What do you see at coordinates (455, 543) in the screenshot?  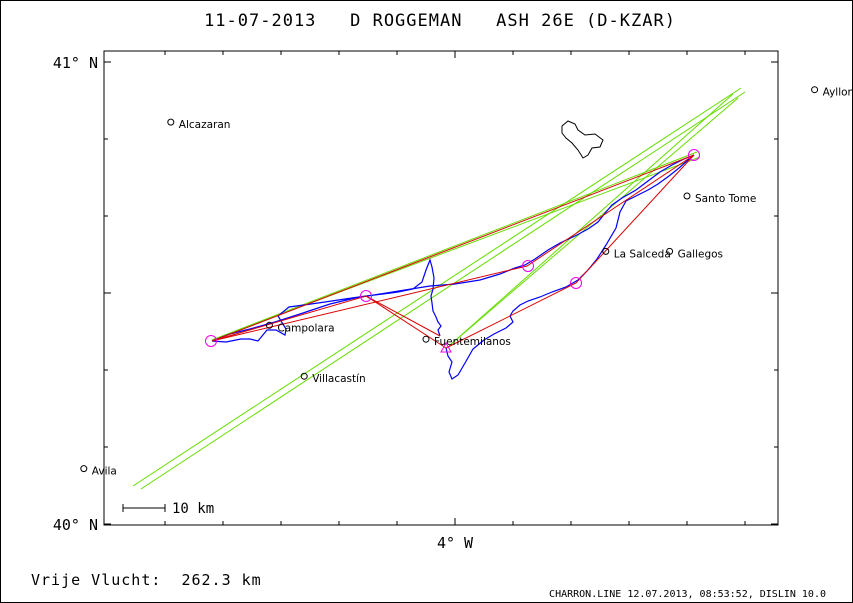 I see `lon-label-bottom: 4° W` at bounding box center [455, 543].